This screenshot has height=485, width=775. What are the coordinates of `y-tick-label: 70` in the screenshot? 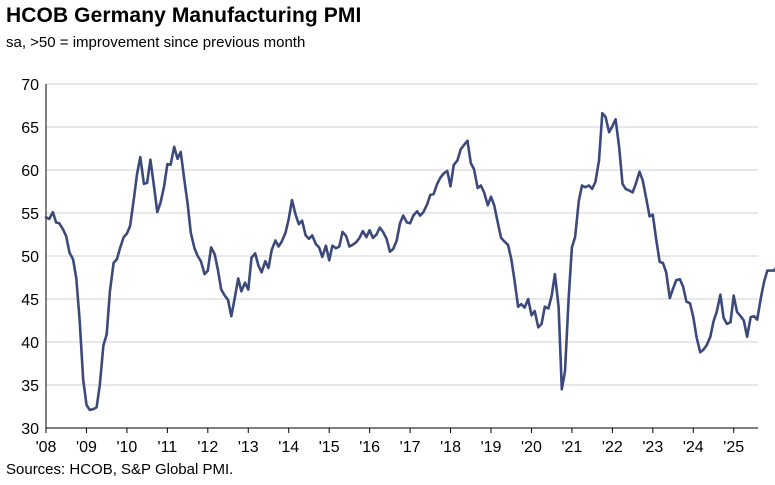 It's located at (30, 85).